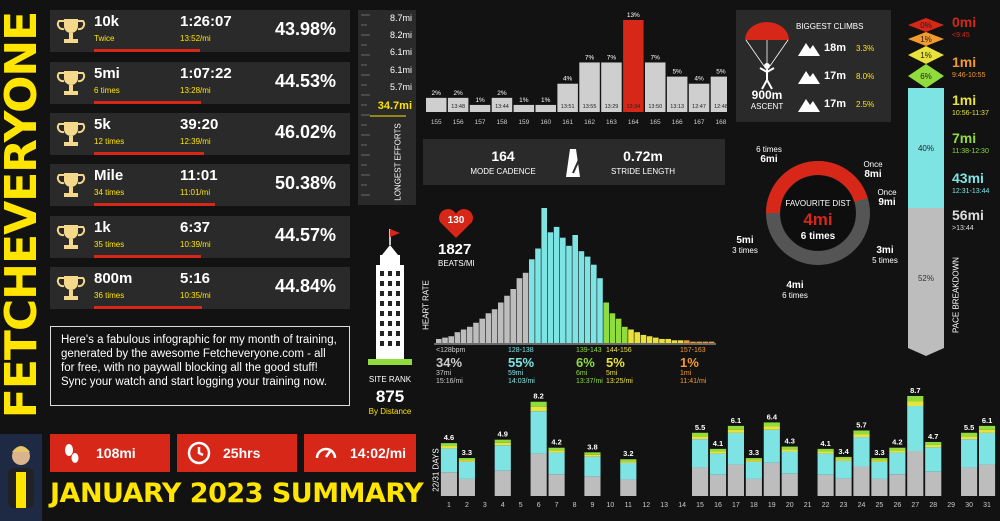 This screenshot has height=521, width=1000. I want to click on day-bar-label: 4.2, so click(897, 442).